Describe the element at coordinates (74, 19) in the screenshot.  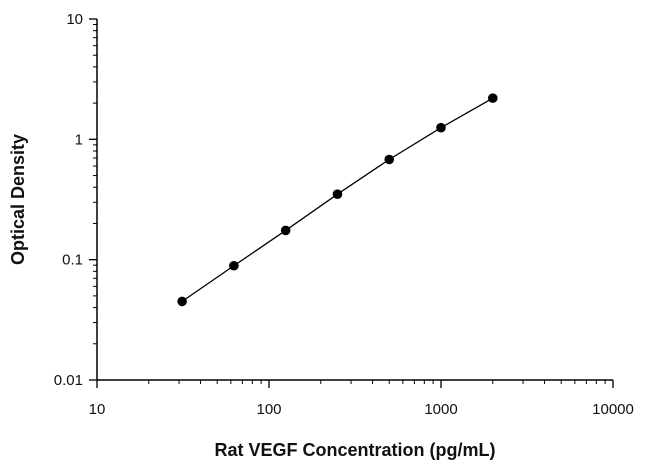
I see `y-tick-label: 10` at that location.